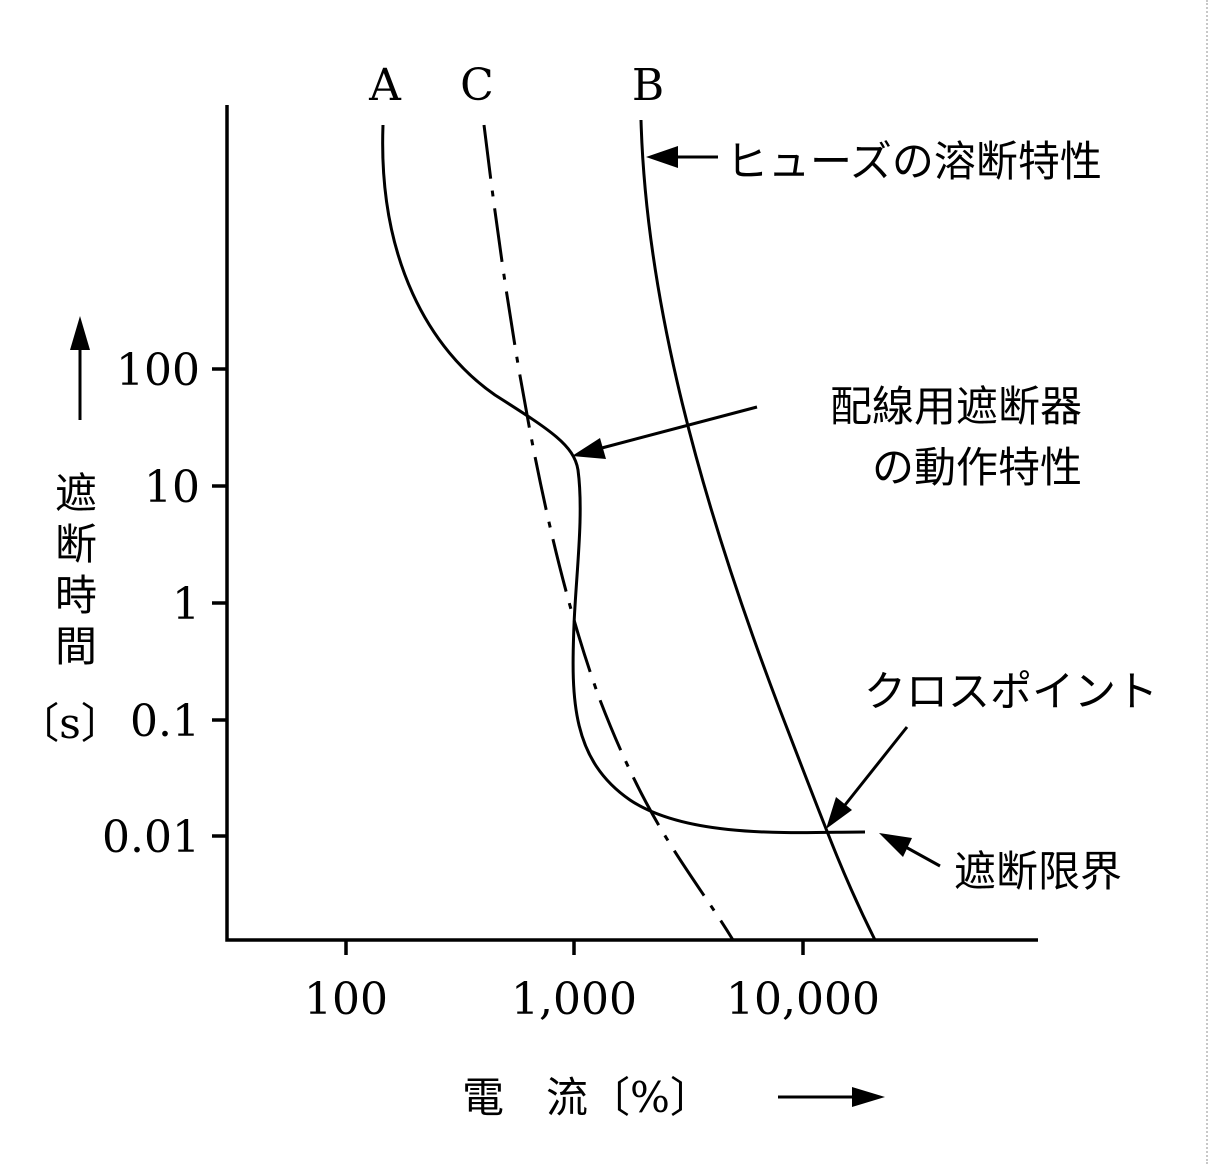  Describe the element at coordinates (587, 1097) in the screenshot. I see `x-axis-label: 電 流〔%〕` at that location.